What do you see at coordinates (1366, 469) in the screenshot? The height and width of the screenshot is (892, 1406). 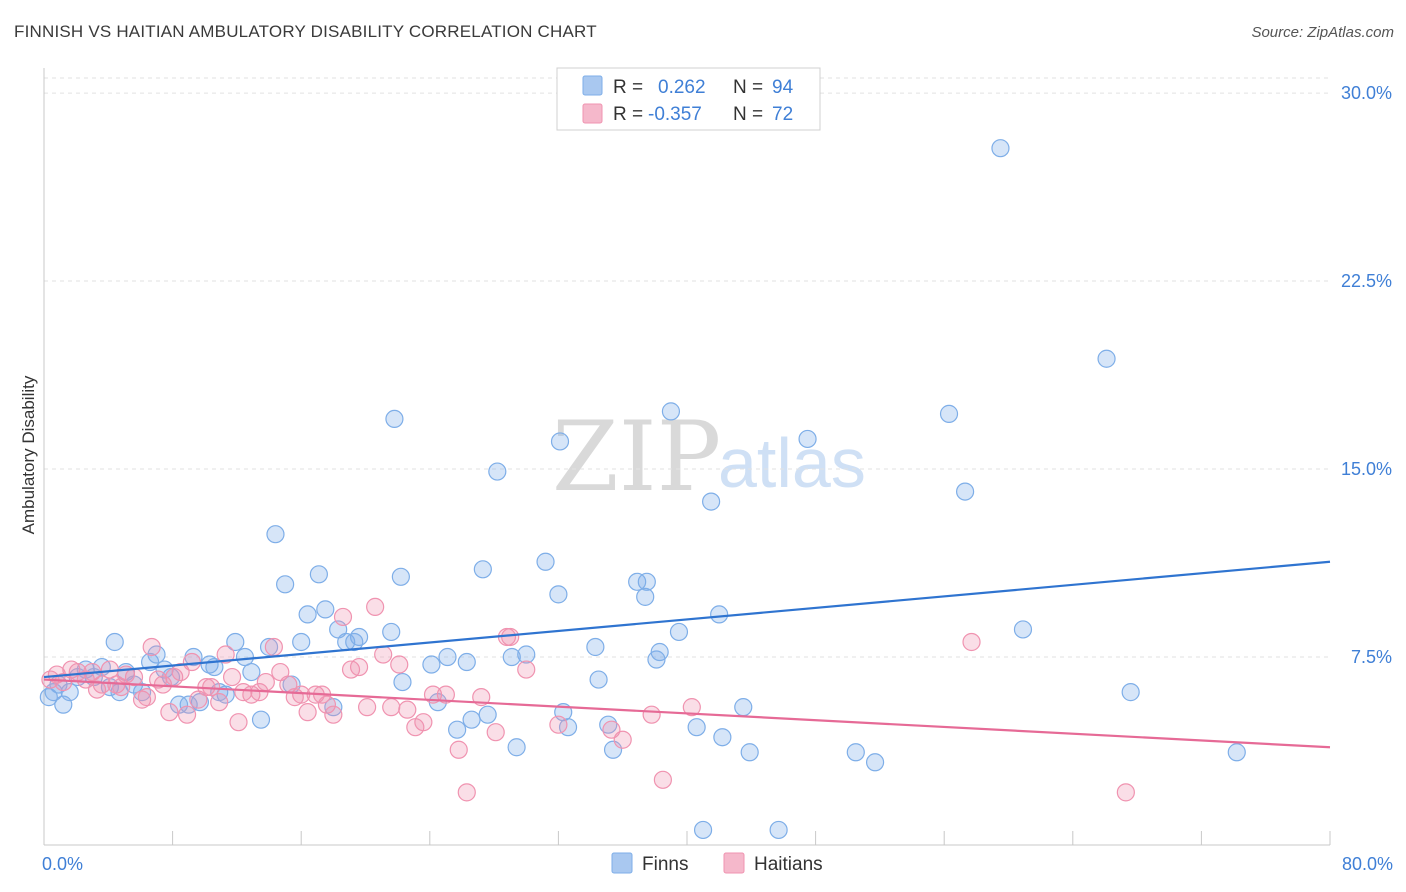 I see `y-tick-label: 15.0%` at bounding box center [1366, 469].